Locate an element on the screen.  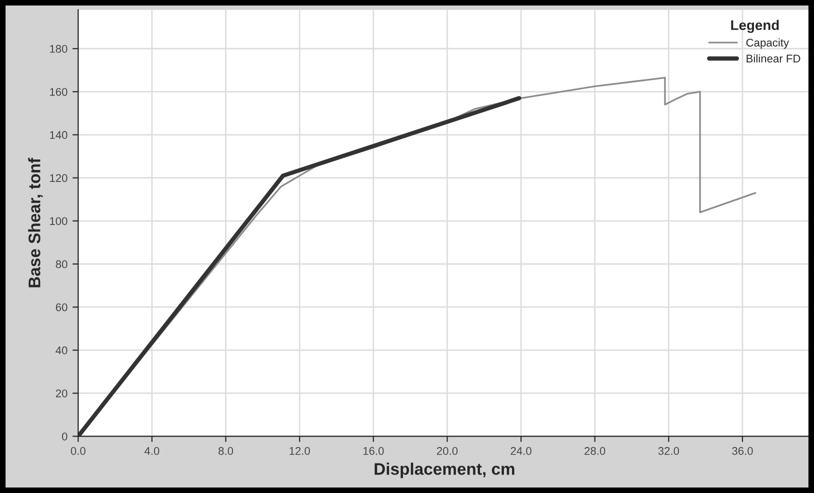
y-tick-label: 160 is located at coordinates (59, 92).